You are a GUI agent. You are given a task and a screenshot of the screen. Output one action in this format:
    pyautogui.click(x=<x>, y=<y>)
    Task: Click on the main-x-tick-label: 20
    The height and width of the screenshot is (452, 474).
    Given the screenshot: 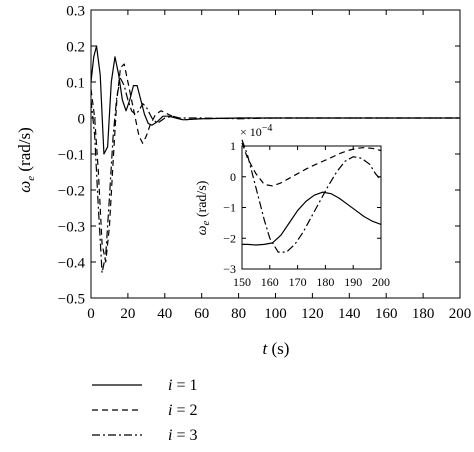 What is the action you would take?
    pyautogui.click(x=127, y=314)
    